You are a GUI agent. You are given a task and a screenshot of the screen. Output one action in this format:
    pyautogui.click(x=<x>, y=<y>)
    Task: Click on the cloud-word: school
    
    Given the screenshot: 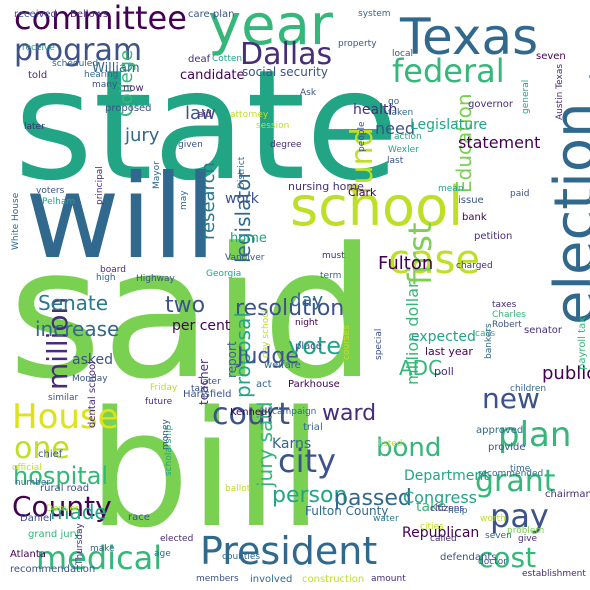 What is the action you would take?
    pyautogui.click(x=377, y=206)
    